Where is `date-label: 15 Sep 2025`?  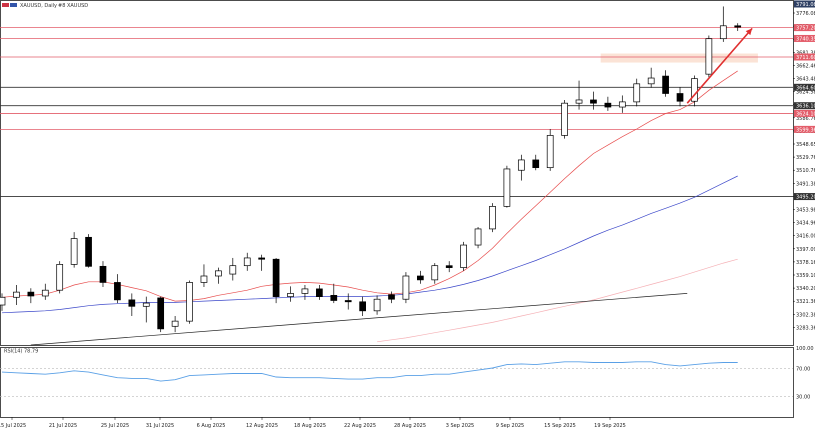
date-label: 15 Sep 2025 is located at coordinates (560, 426).